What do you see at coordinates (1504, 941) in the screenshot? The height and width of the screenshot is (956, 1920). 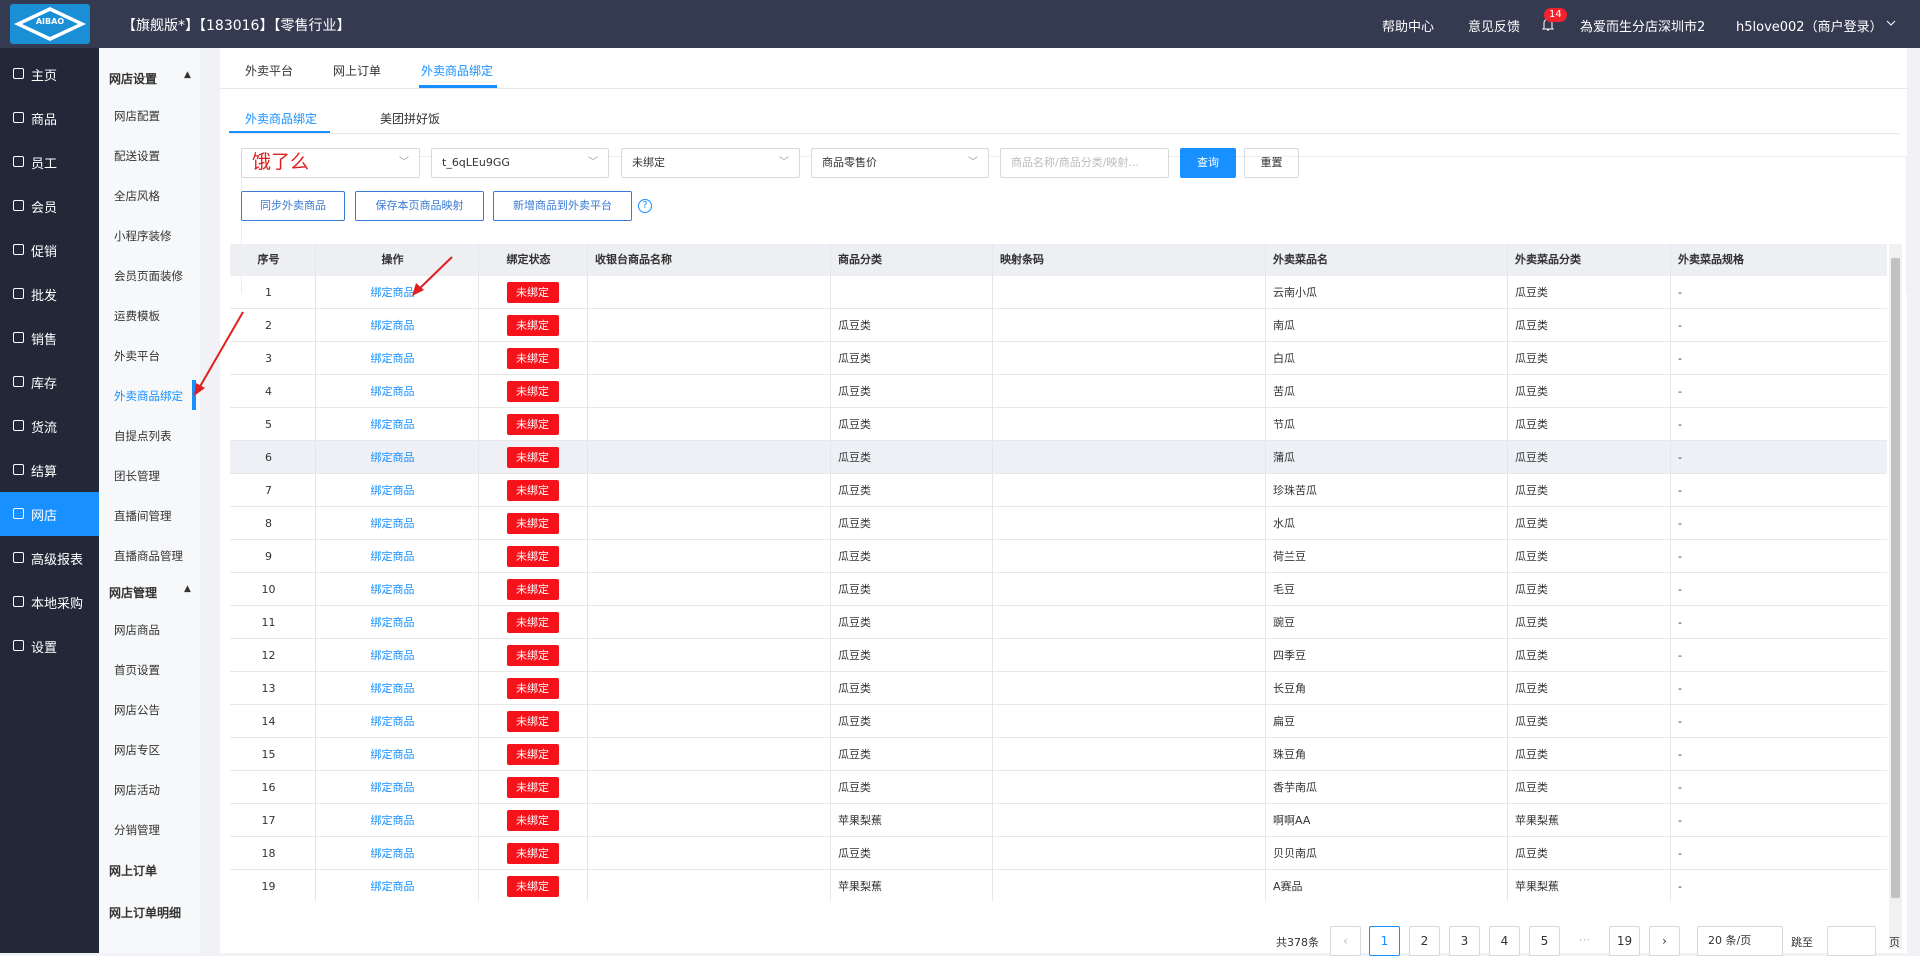 I see `page-button: 4` at bounding box center [1504, 941].